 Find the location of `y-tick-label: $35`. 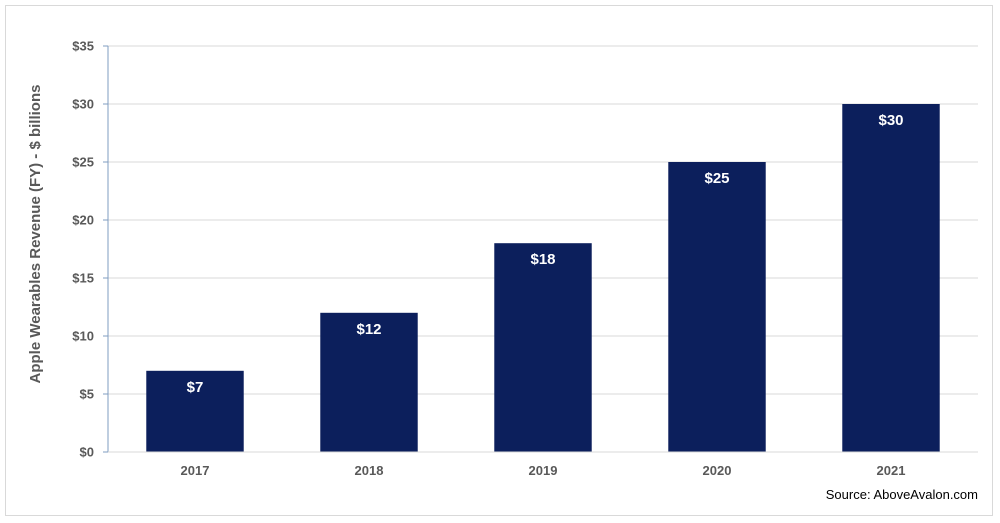

y-tick-label: $35 is located at coordinates (83, 46).